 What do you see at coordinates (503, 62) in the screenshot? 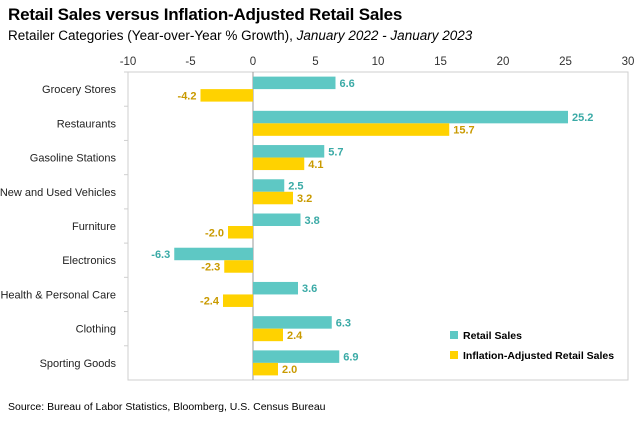
I see `x-tick-label: 20` at bounding box center [503, 62].